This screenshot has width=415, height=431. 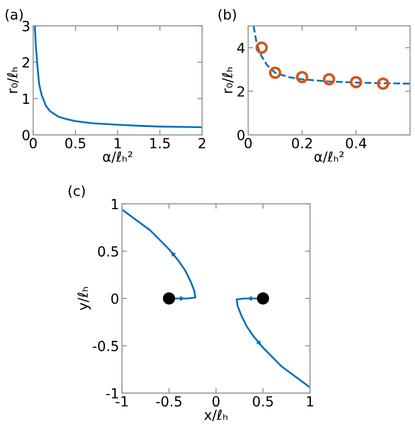 What do you see at coordinates (160, 143) in the screenshot?
I see `x-tick-label: 1.5` at bounding box center [160, 143].